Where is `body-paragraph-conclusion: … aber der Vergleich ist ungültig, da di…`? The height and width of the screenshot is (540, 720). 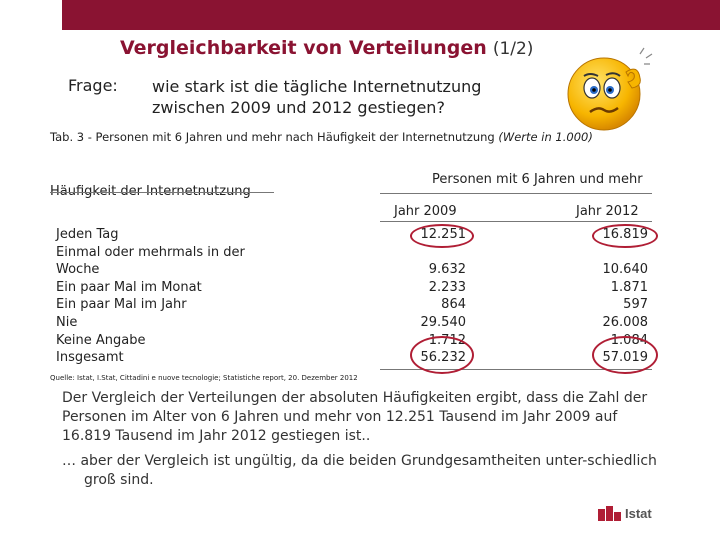
body-paragraph-conclusion: … aber der Vergleich ist ungültig, da di… is located at coordinates (359, 470).